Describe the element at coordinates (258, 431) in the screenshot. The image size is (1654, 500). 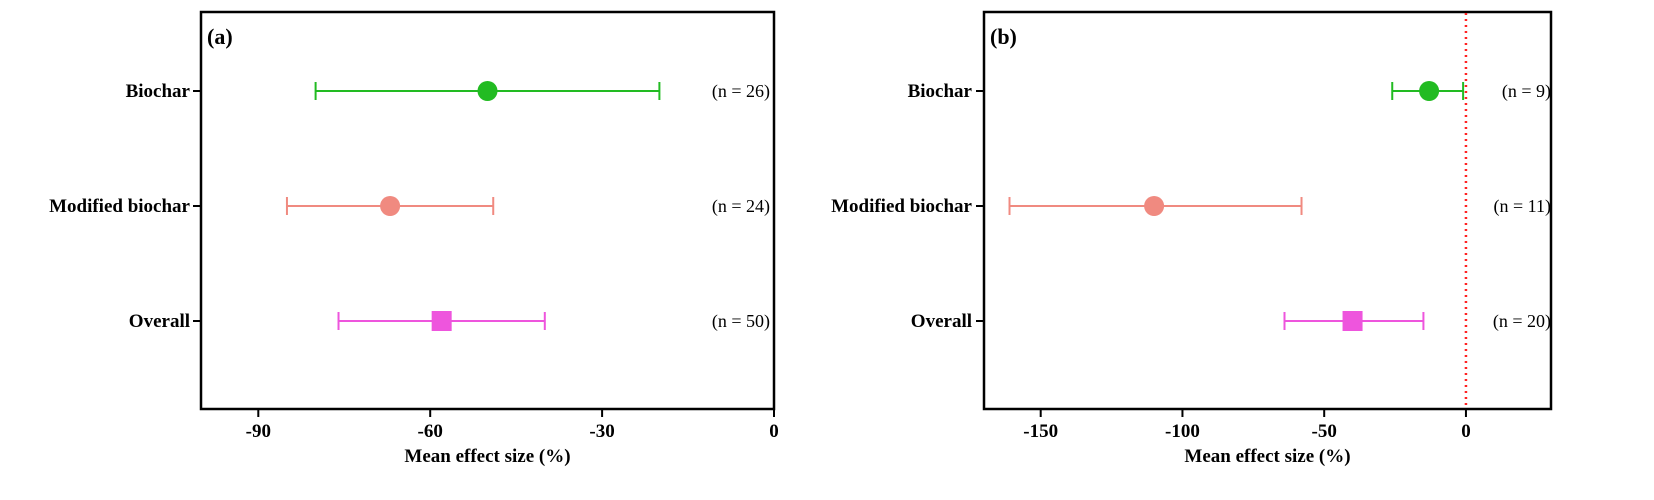
I see `x-tick-label: -90` at that location.